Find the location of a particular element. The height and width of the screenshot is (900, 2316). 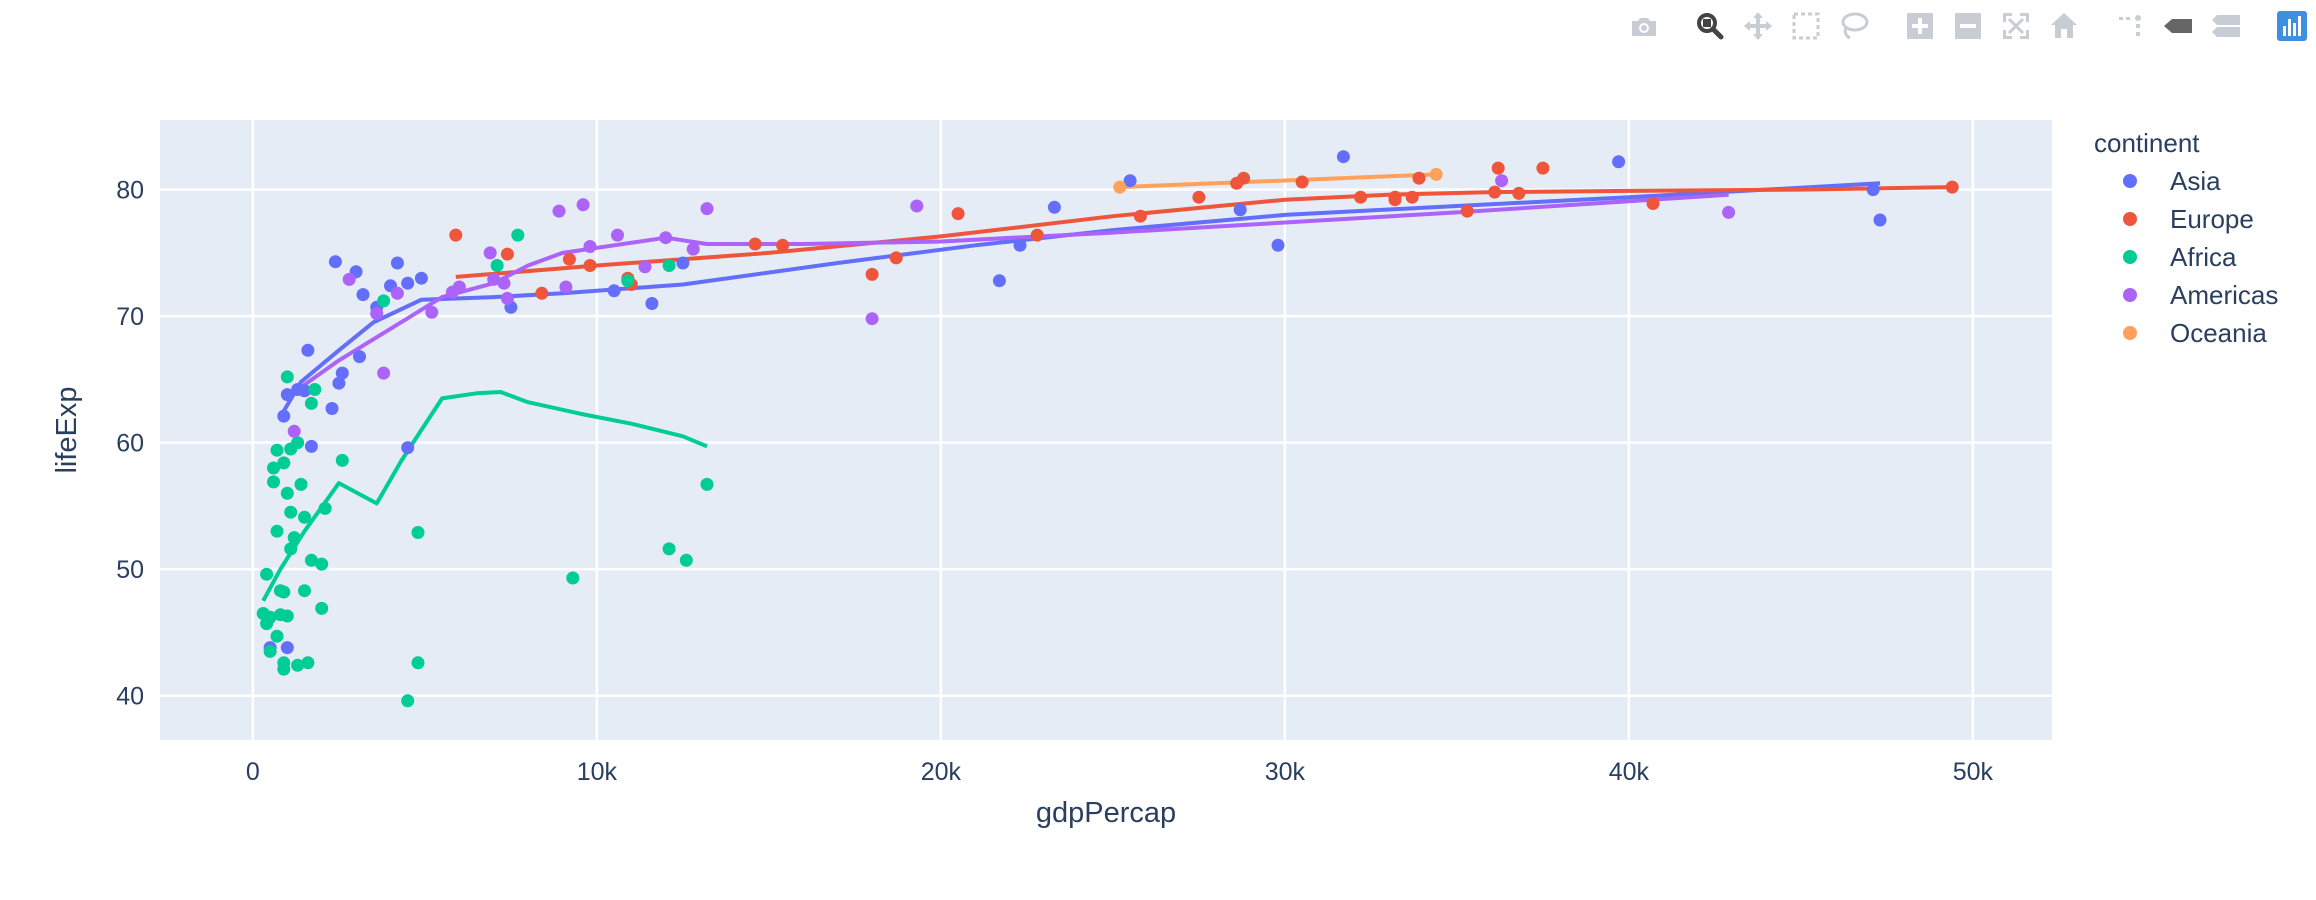

pan-icon is located at coordinates (1758, 26).